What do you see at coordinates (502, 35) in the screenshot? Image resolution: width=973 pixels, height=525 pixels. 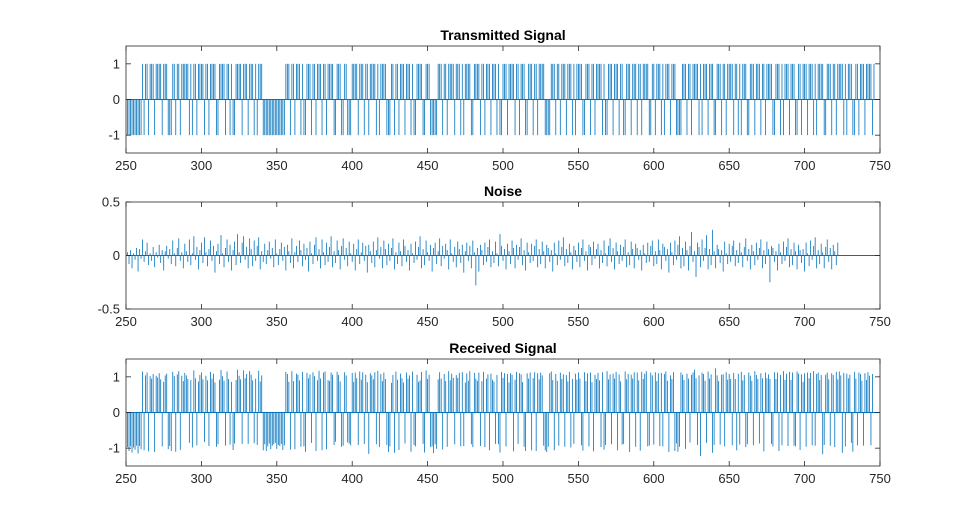 I see `plot-title: Transmitted Signal` at bounding box center [502, 35].